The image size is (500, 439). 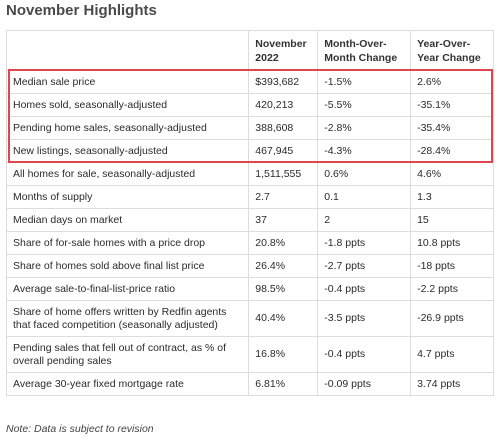 What do you see at coordinates (127, 384) in the screenshot?
I see `metric-label: Average 30-year fixed mortgage rate` at bounding box center [127, 384].